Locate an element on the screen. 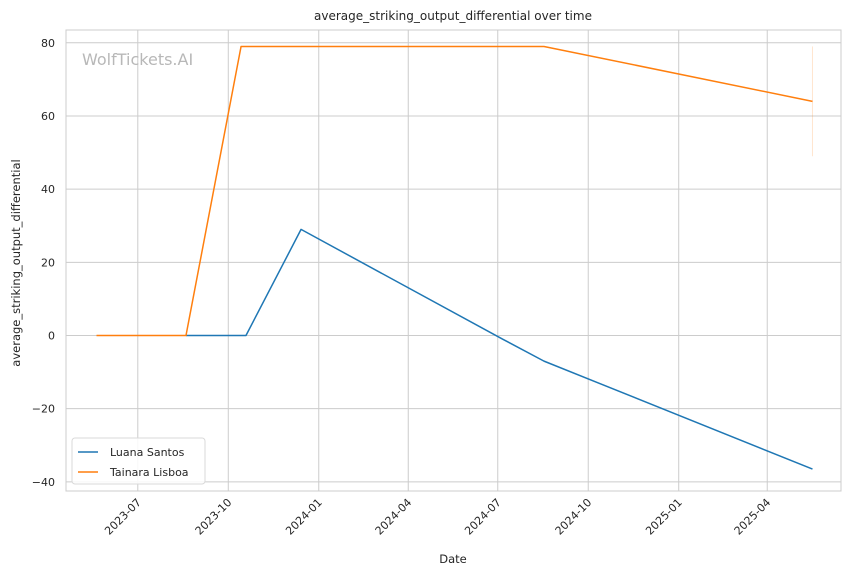  y-tick-label: −40 is located at coordinates (43, 482).